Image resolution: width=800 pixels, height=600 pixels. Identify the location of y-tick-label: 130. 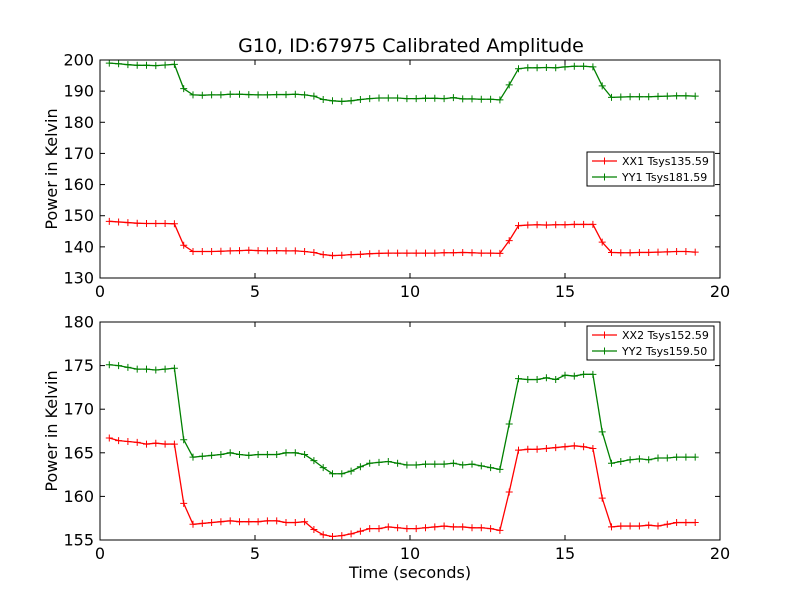
(78, 278).